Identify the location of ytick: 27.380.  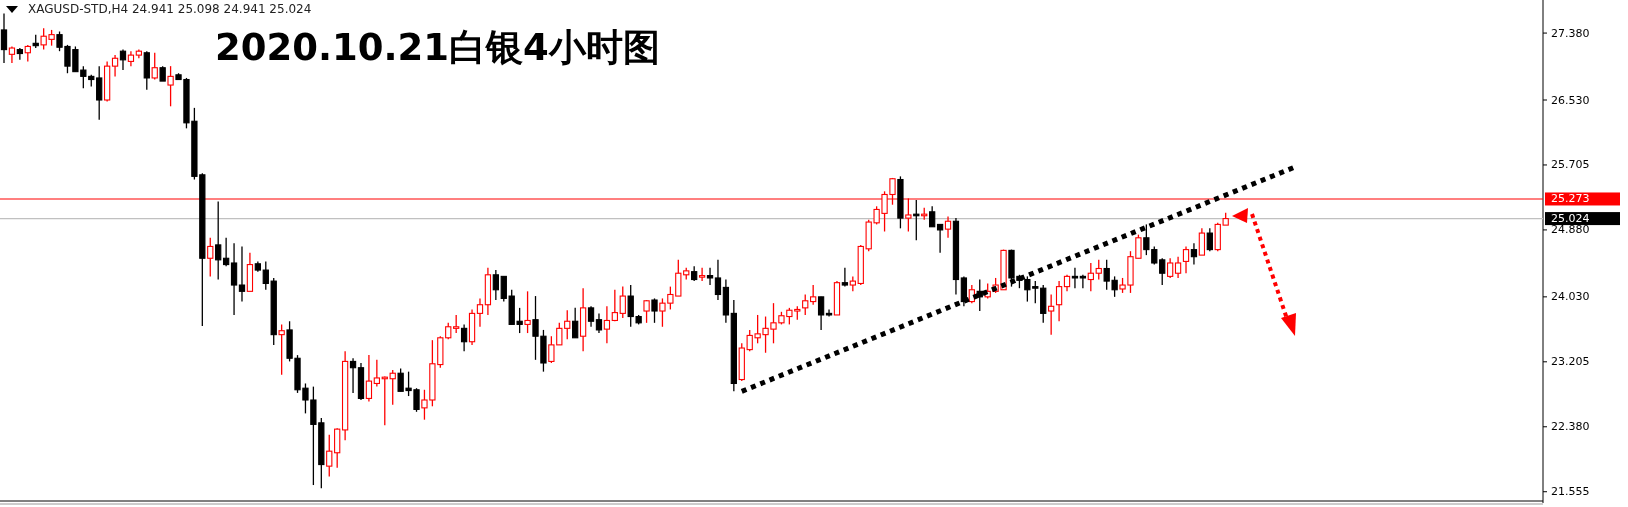
(1570, 33).